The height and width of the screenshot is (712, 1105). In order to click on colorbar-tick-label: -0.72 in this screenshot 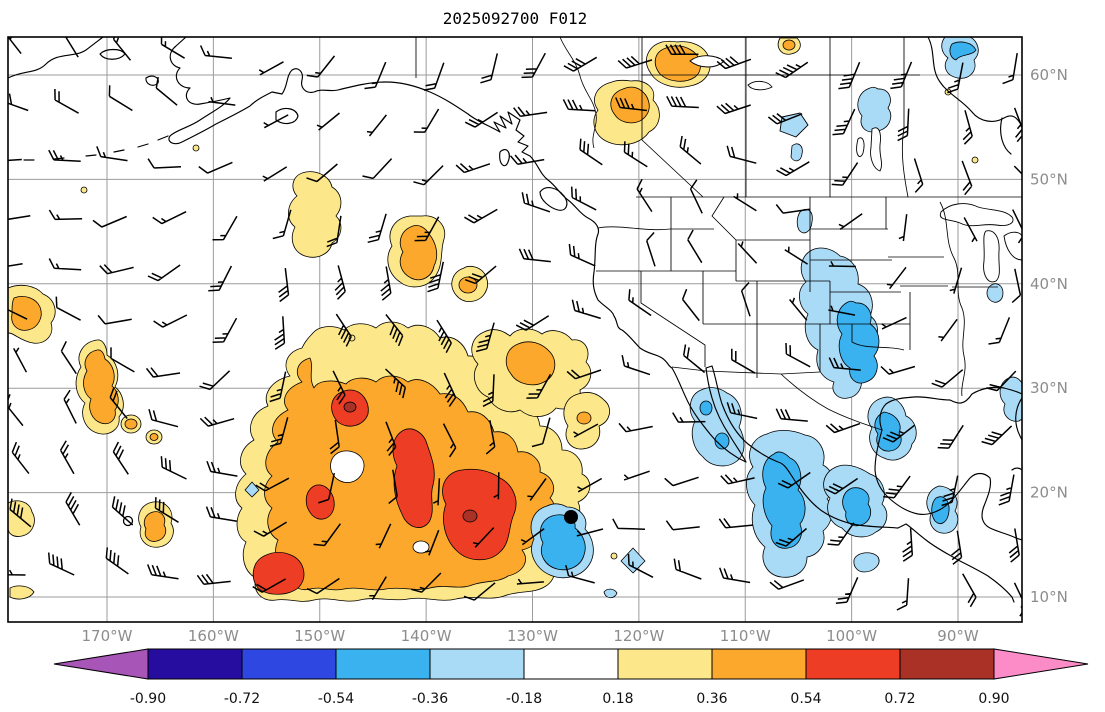, I will do `click(242, 699)`.